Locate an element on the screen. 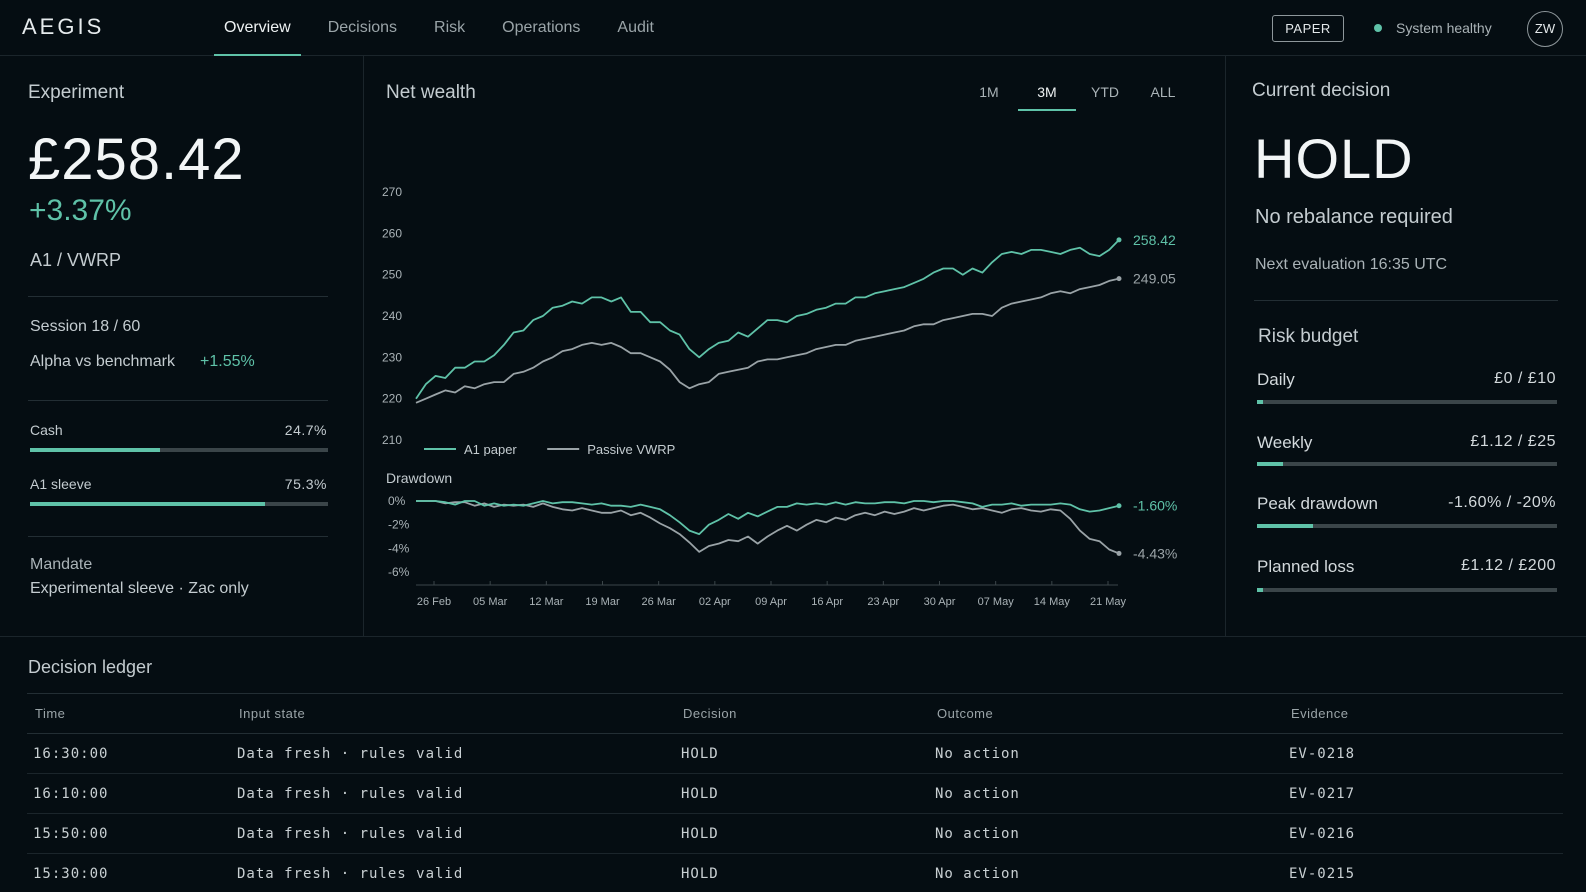 Image resolution: width=1586 pixels, height=892 pixels. risk-planned-loss-bar is located at coordinates (1407, 590).